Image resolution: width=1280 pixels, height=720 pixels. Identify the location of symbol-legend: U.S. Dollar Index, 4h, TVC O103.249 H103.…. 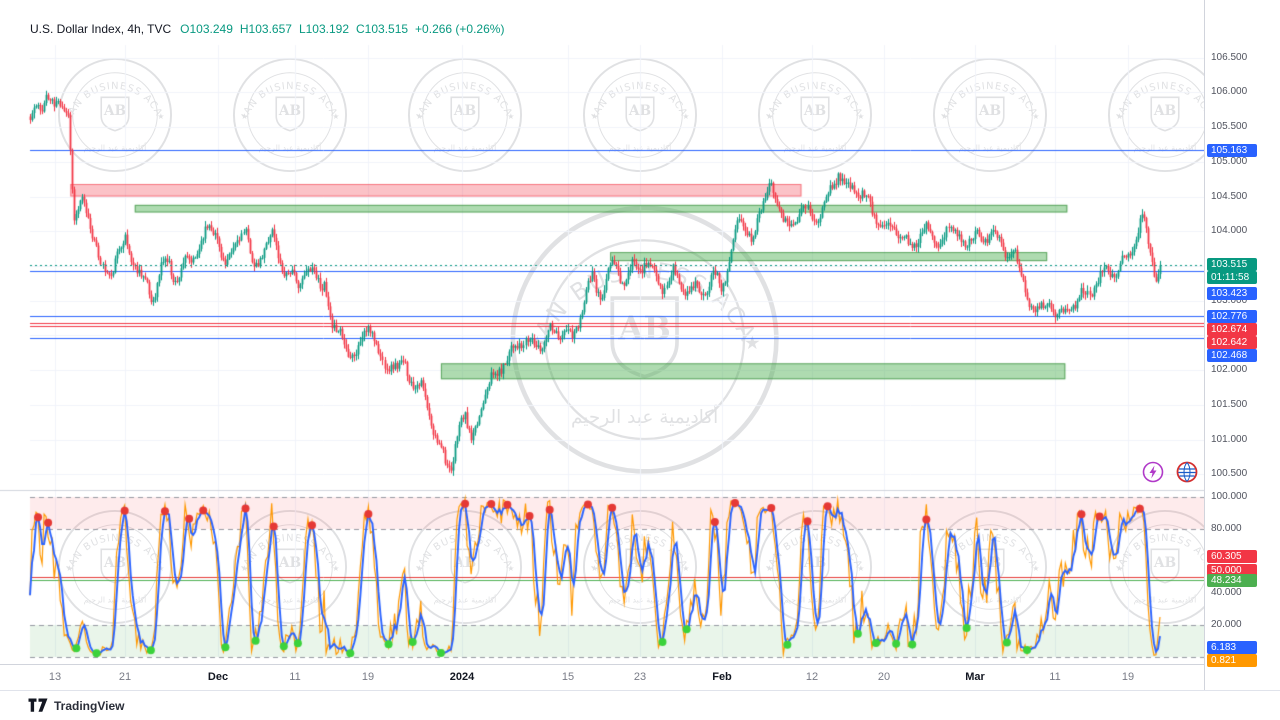
(270, 29).